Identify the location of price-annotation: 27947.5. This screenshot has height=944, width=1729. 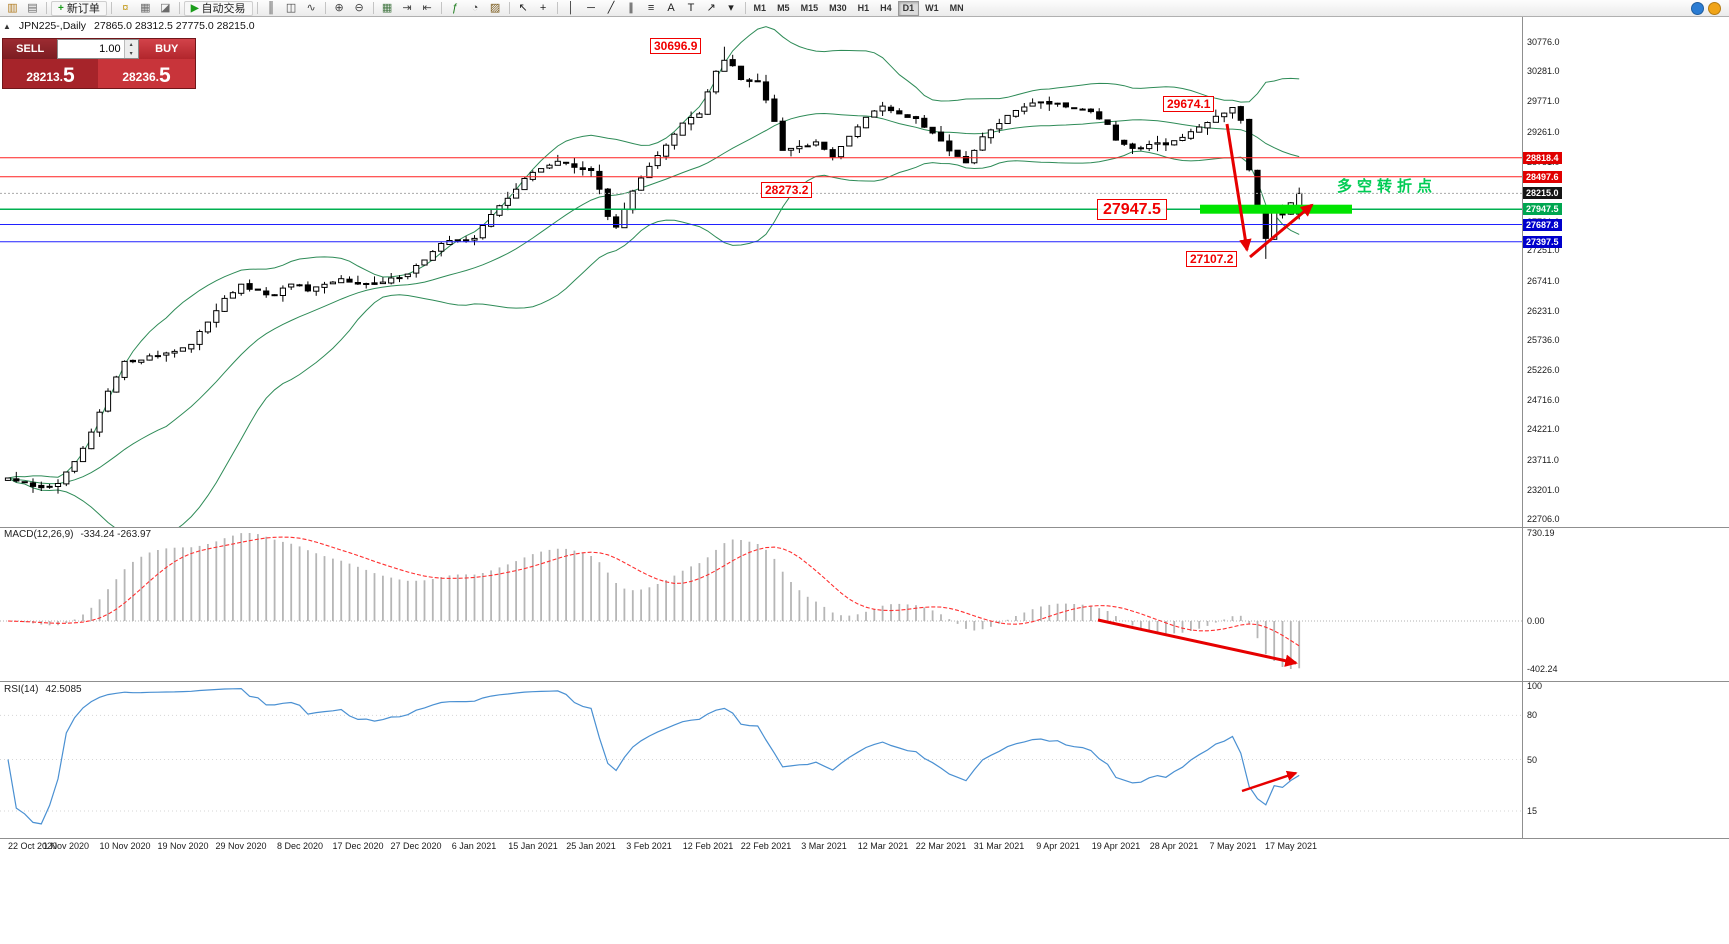
(1132, 209).